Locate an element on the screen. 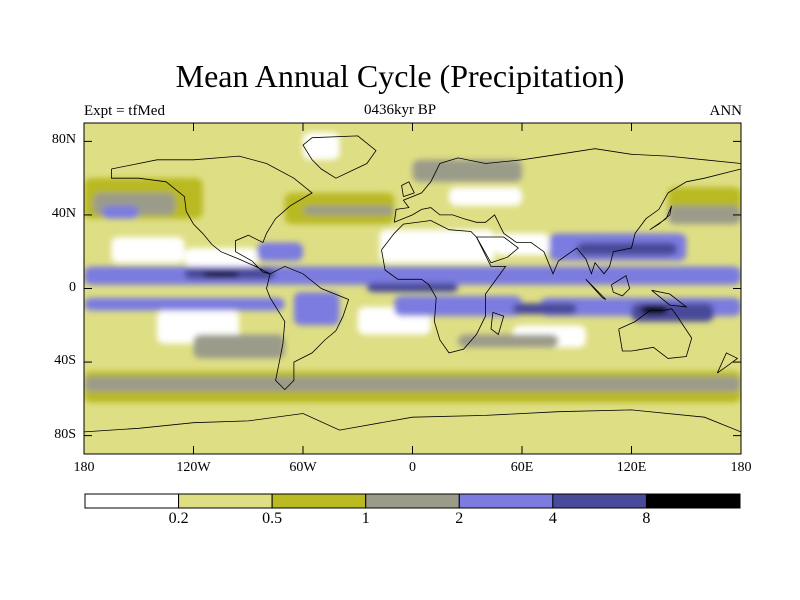 The height and width of the screenshot is (600, 800). lon-tick-label: 120W is located at coordinates (193, 467).